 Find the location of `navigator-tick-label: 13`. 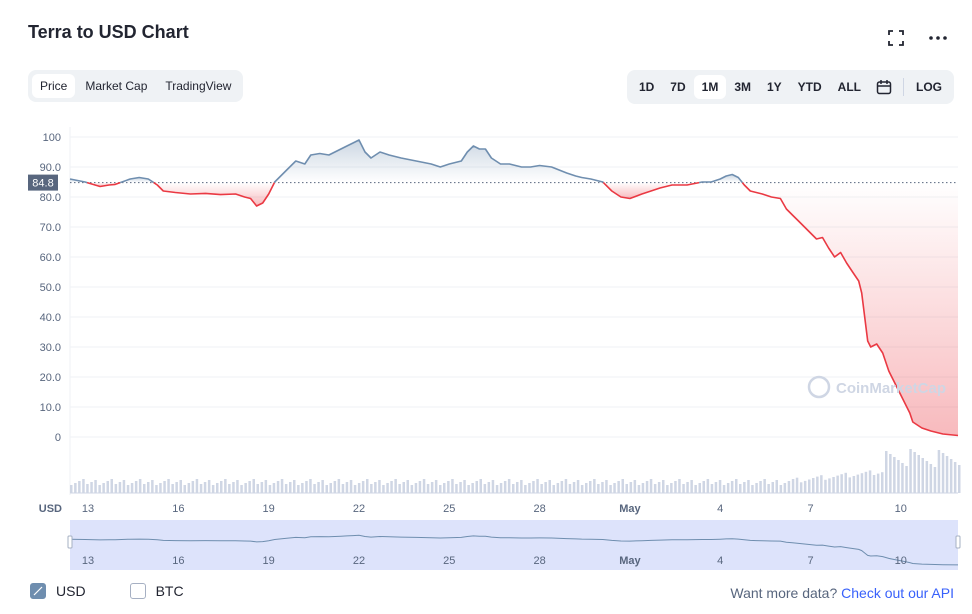

navigator-tick-label: 13 is located at coordinates (88, 561).